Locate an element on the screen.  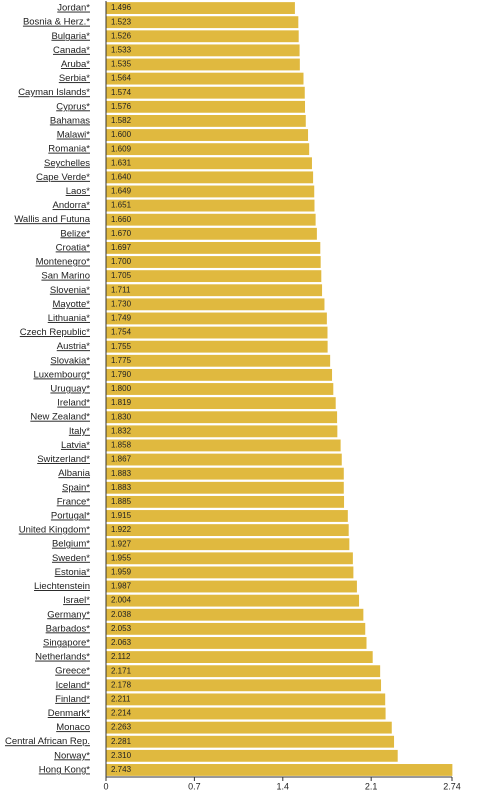
category-label: Aruba* is located at coordinates (75, 64).